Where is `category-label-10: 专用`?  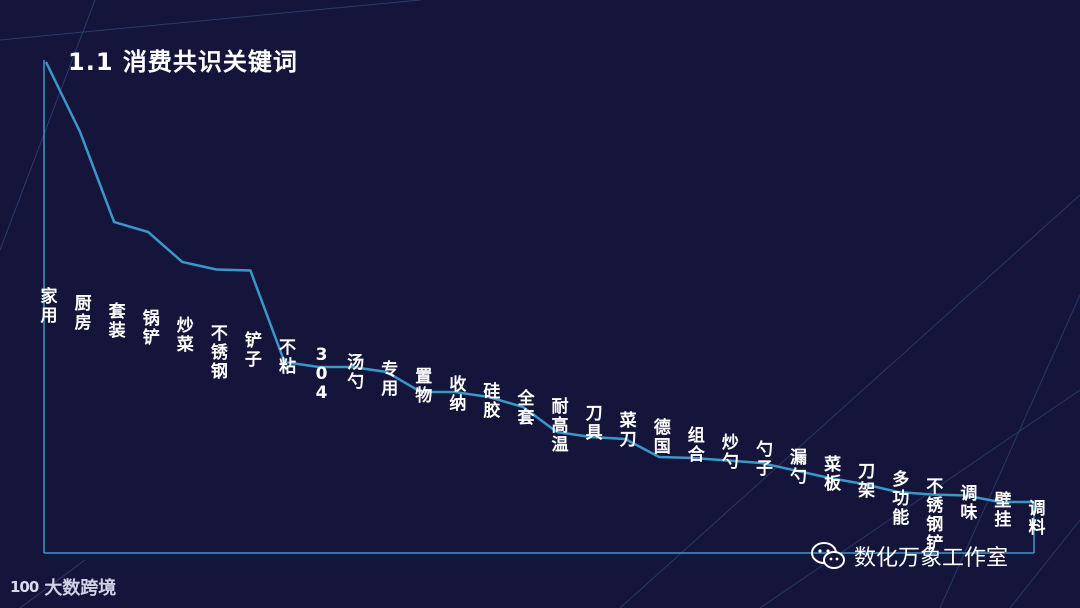 category-label-10: 专用 is located at coordinates (390, 379).